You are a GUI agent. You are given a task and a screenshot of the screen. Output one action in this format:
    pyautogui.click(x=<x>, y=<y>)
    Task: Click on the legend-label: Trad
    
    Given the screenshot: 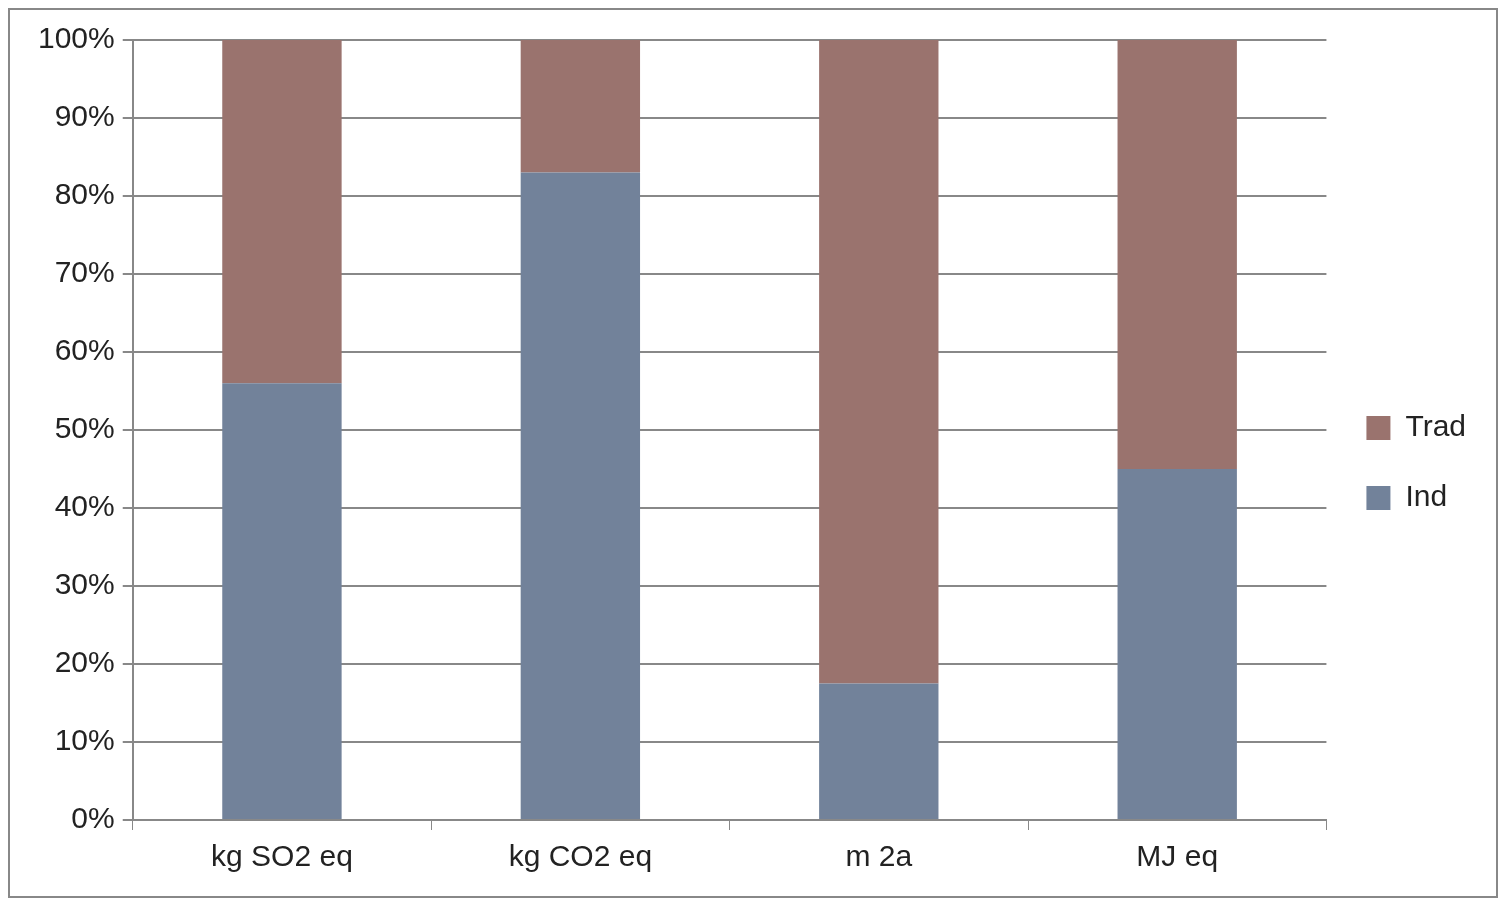 What is the action you would take?
    pyautogui.click(x=1436, y=426)
    